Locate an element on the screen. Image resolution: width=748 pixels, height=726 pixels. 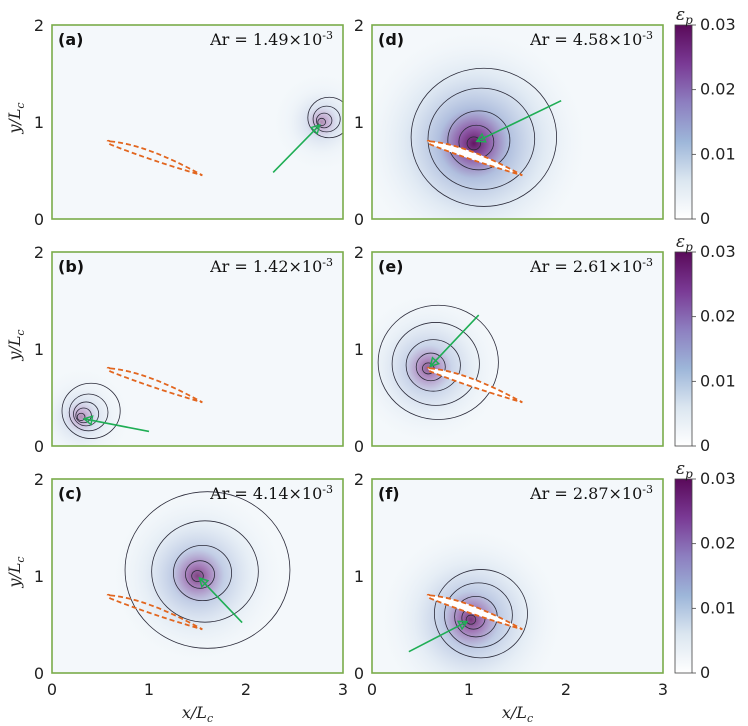
ar-value: Ar = 2.61×10-3 is located at coordinates (591, 266).